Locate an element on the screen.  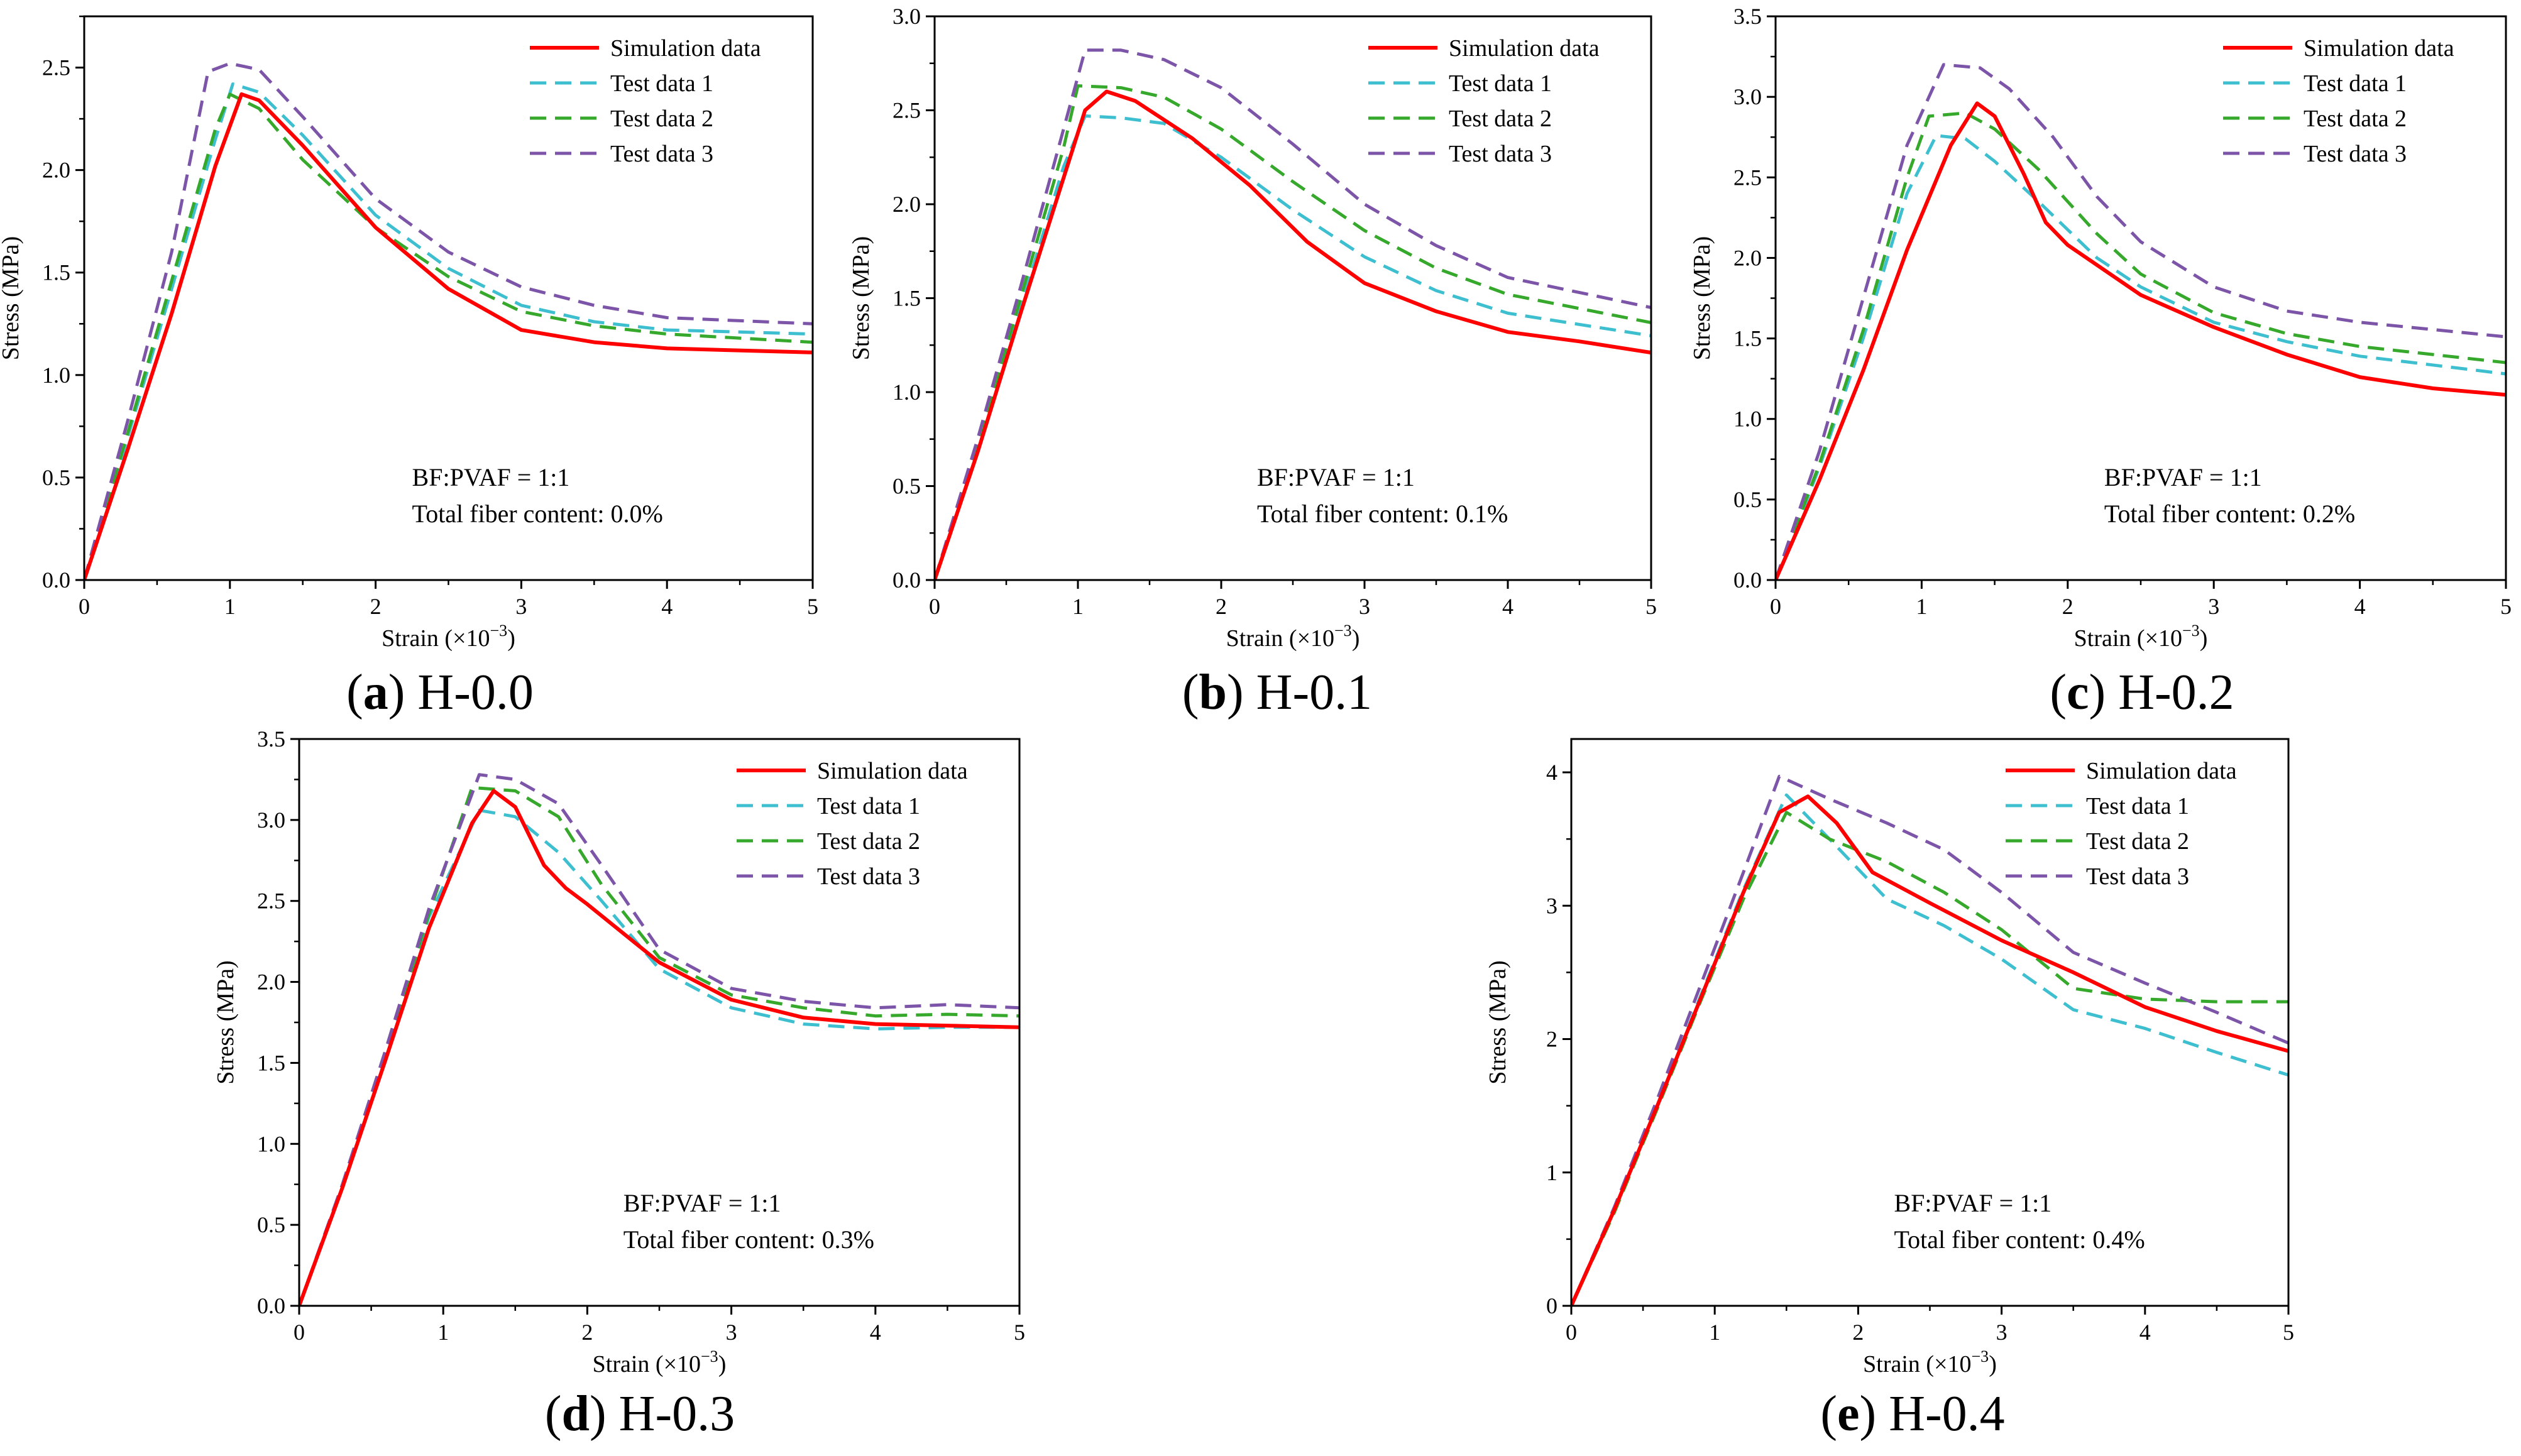
y-tick-label: 3 is located at coordinates (1551, 905).